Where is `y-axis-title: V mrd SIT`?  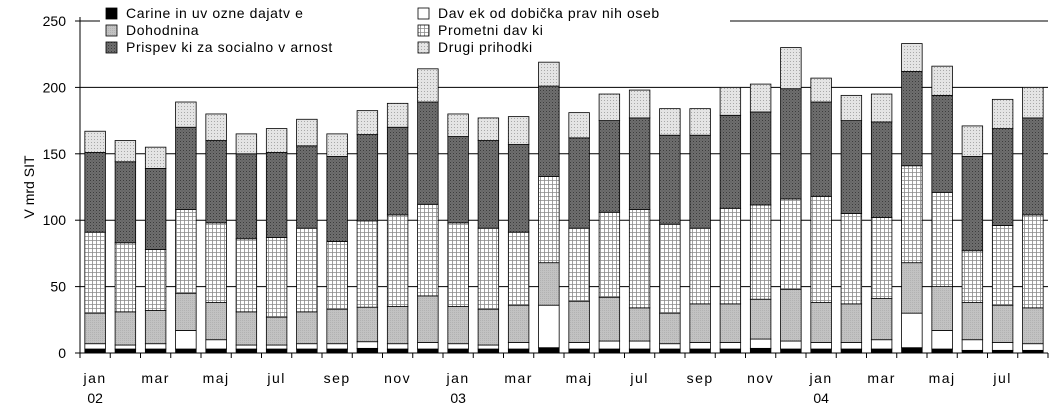 y-axis-title: V mrd SIT is located at coordinates (29, 186).